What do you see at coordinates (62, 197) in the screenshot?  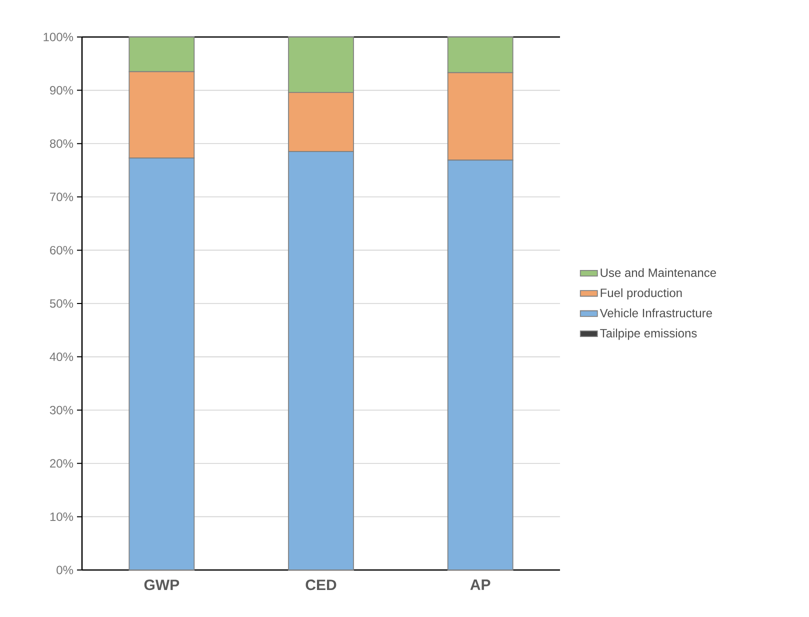 I see `y-tick-label: 70%` at bounding box center [62, 197].